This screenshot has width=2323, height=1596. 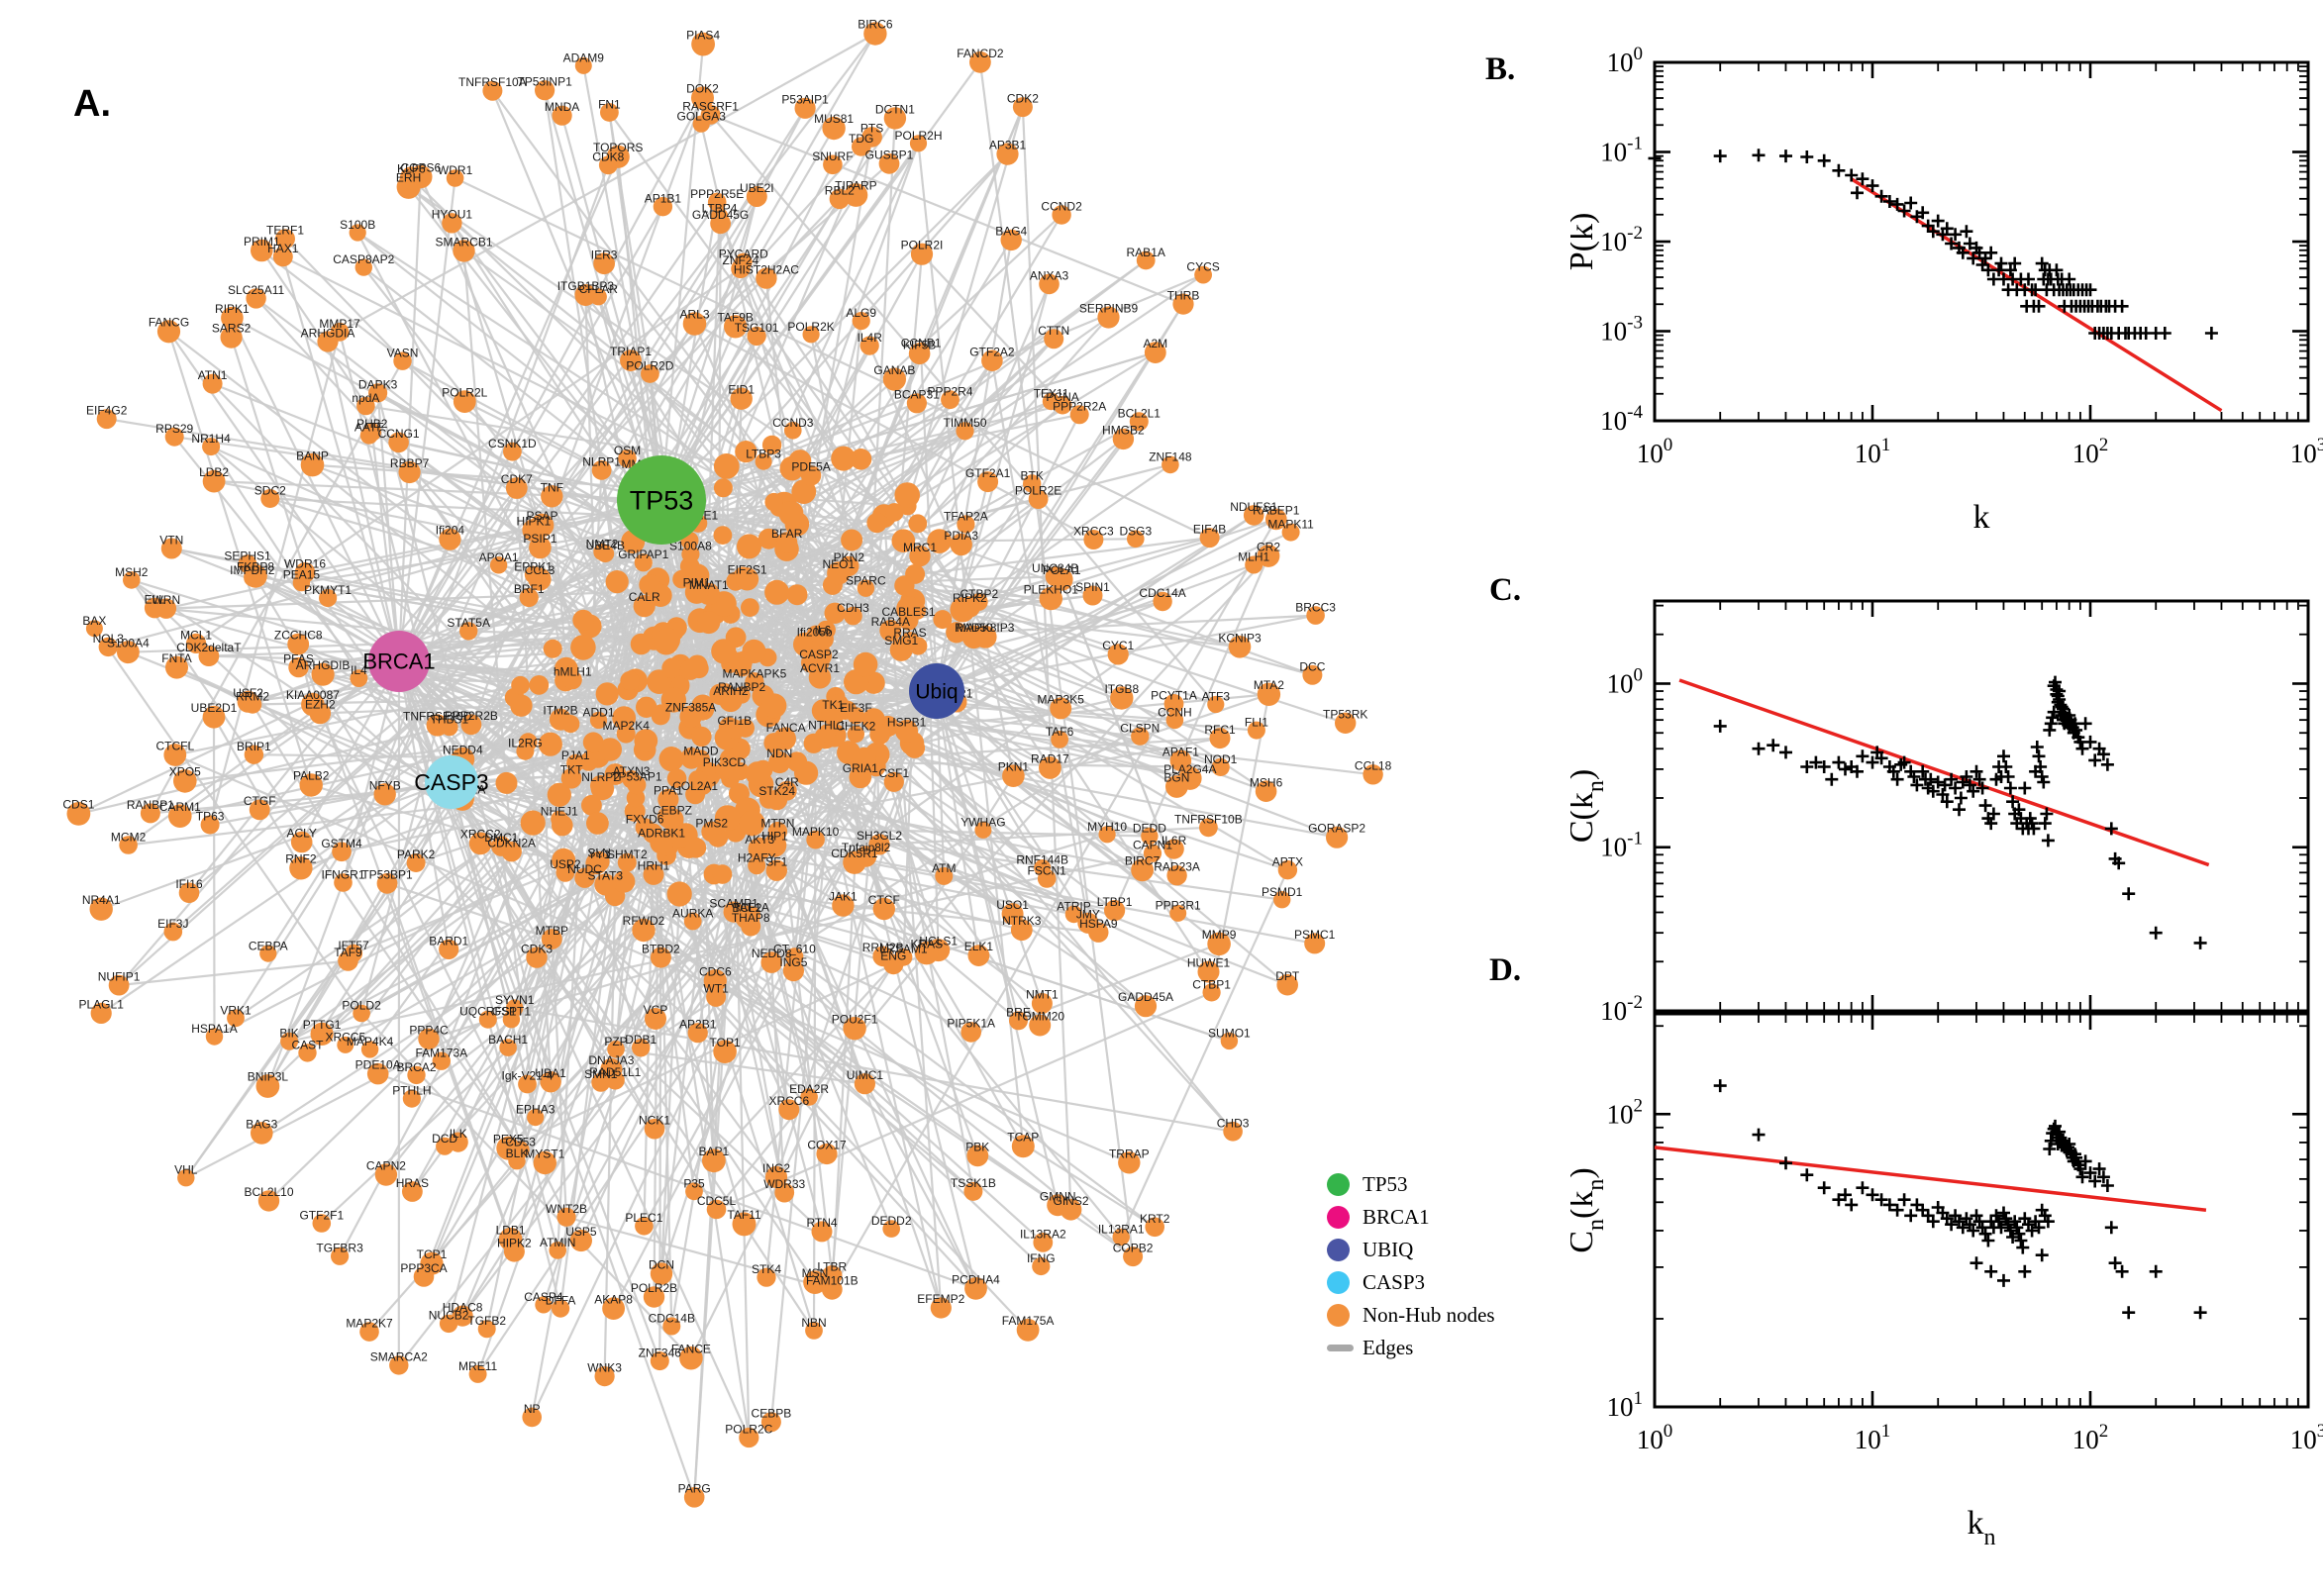 What do you see at coordinates (827, 1145) in the screenshot?
I see `gene-label: COX17` at bounding box center [827, 1145].